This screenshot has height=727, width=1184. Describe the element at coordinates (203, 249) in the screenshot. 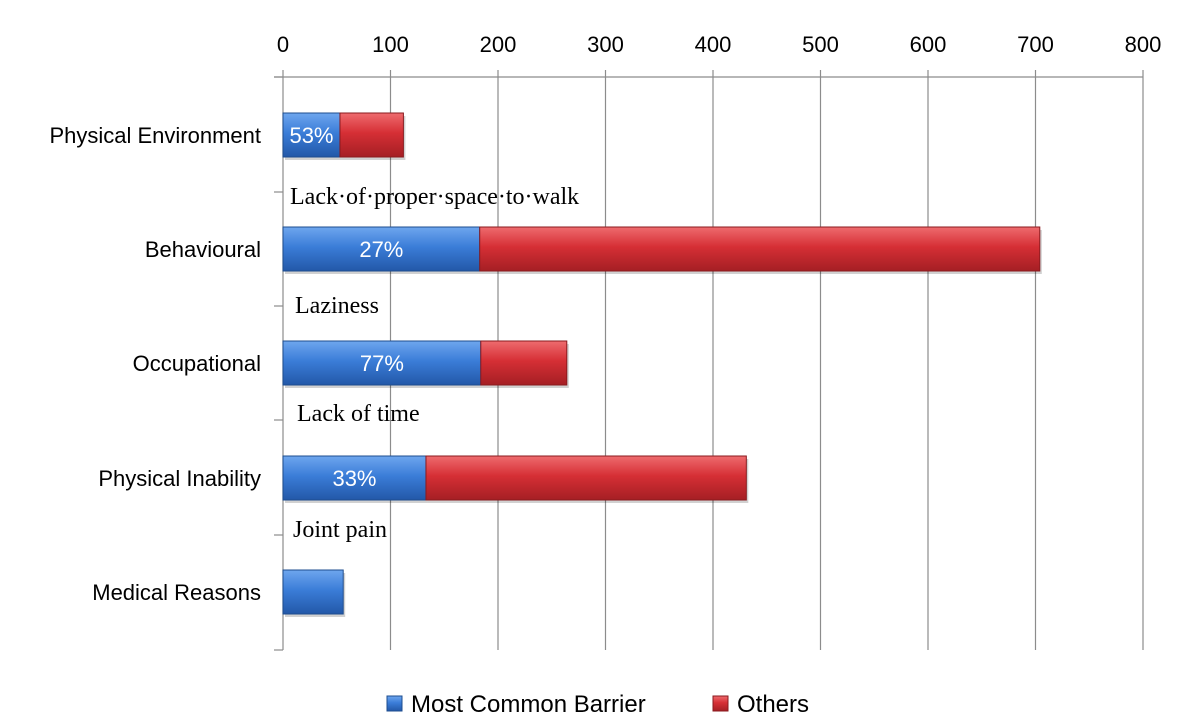

I see `category-label: Behavioural` at that location.